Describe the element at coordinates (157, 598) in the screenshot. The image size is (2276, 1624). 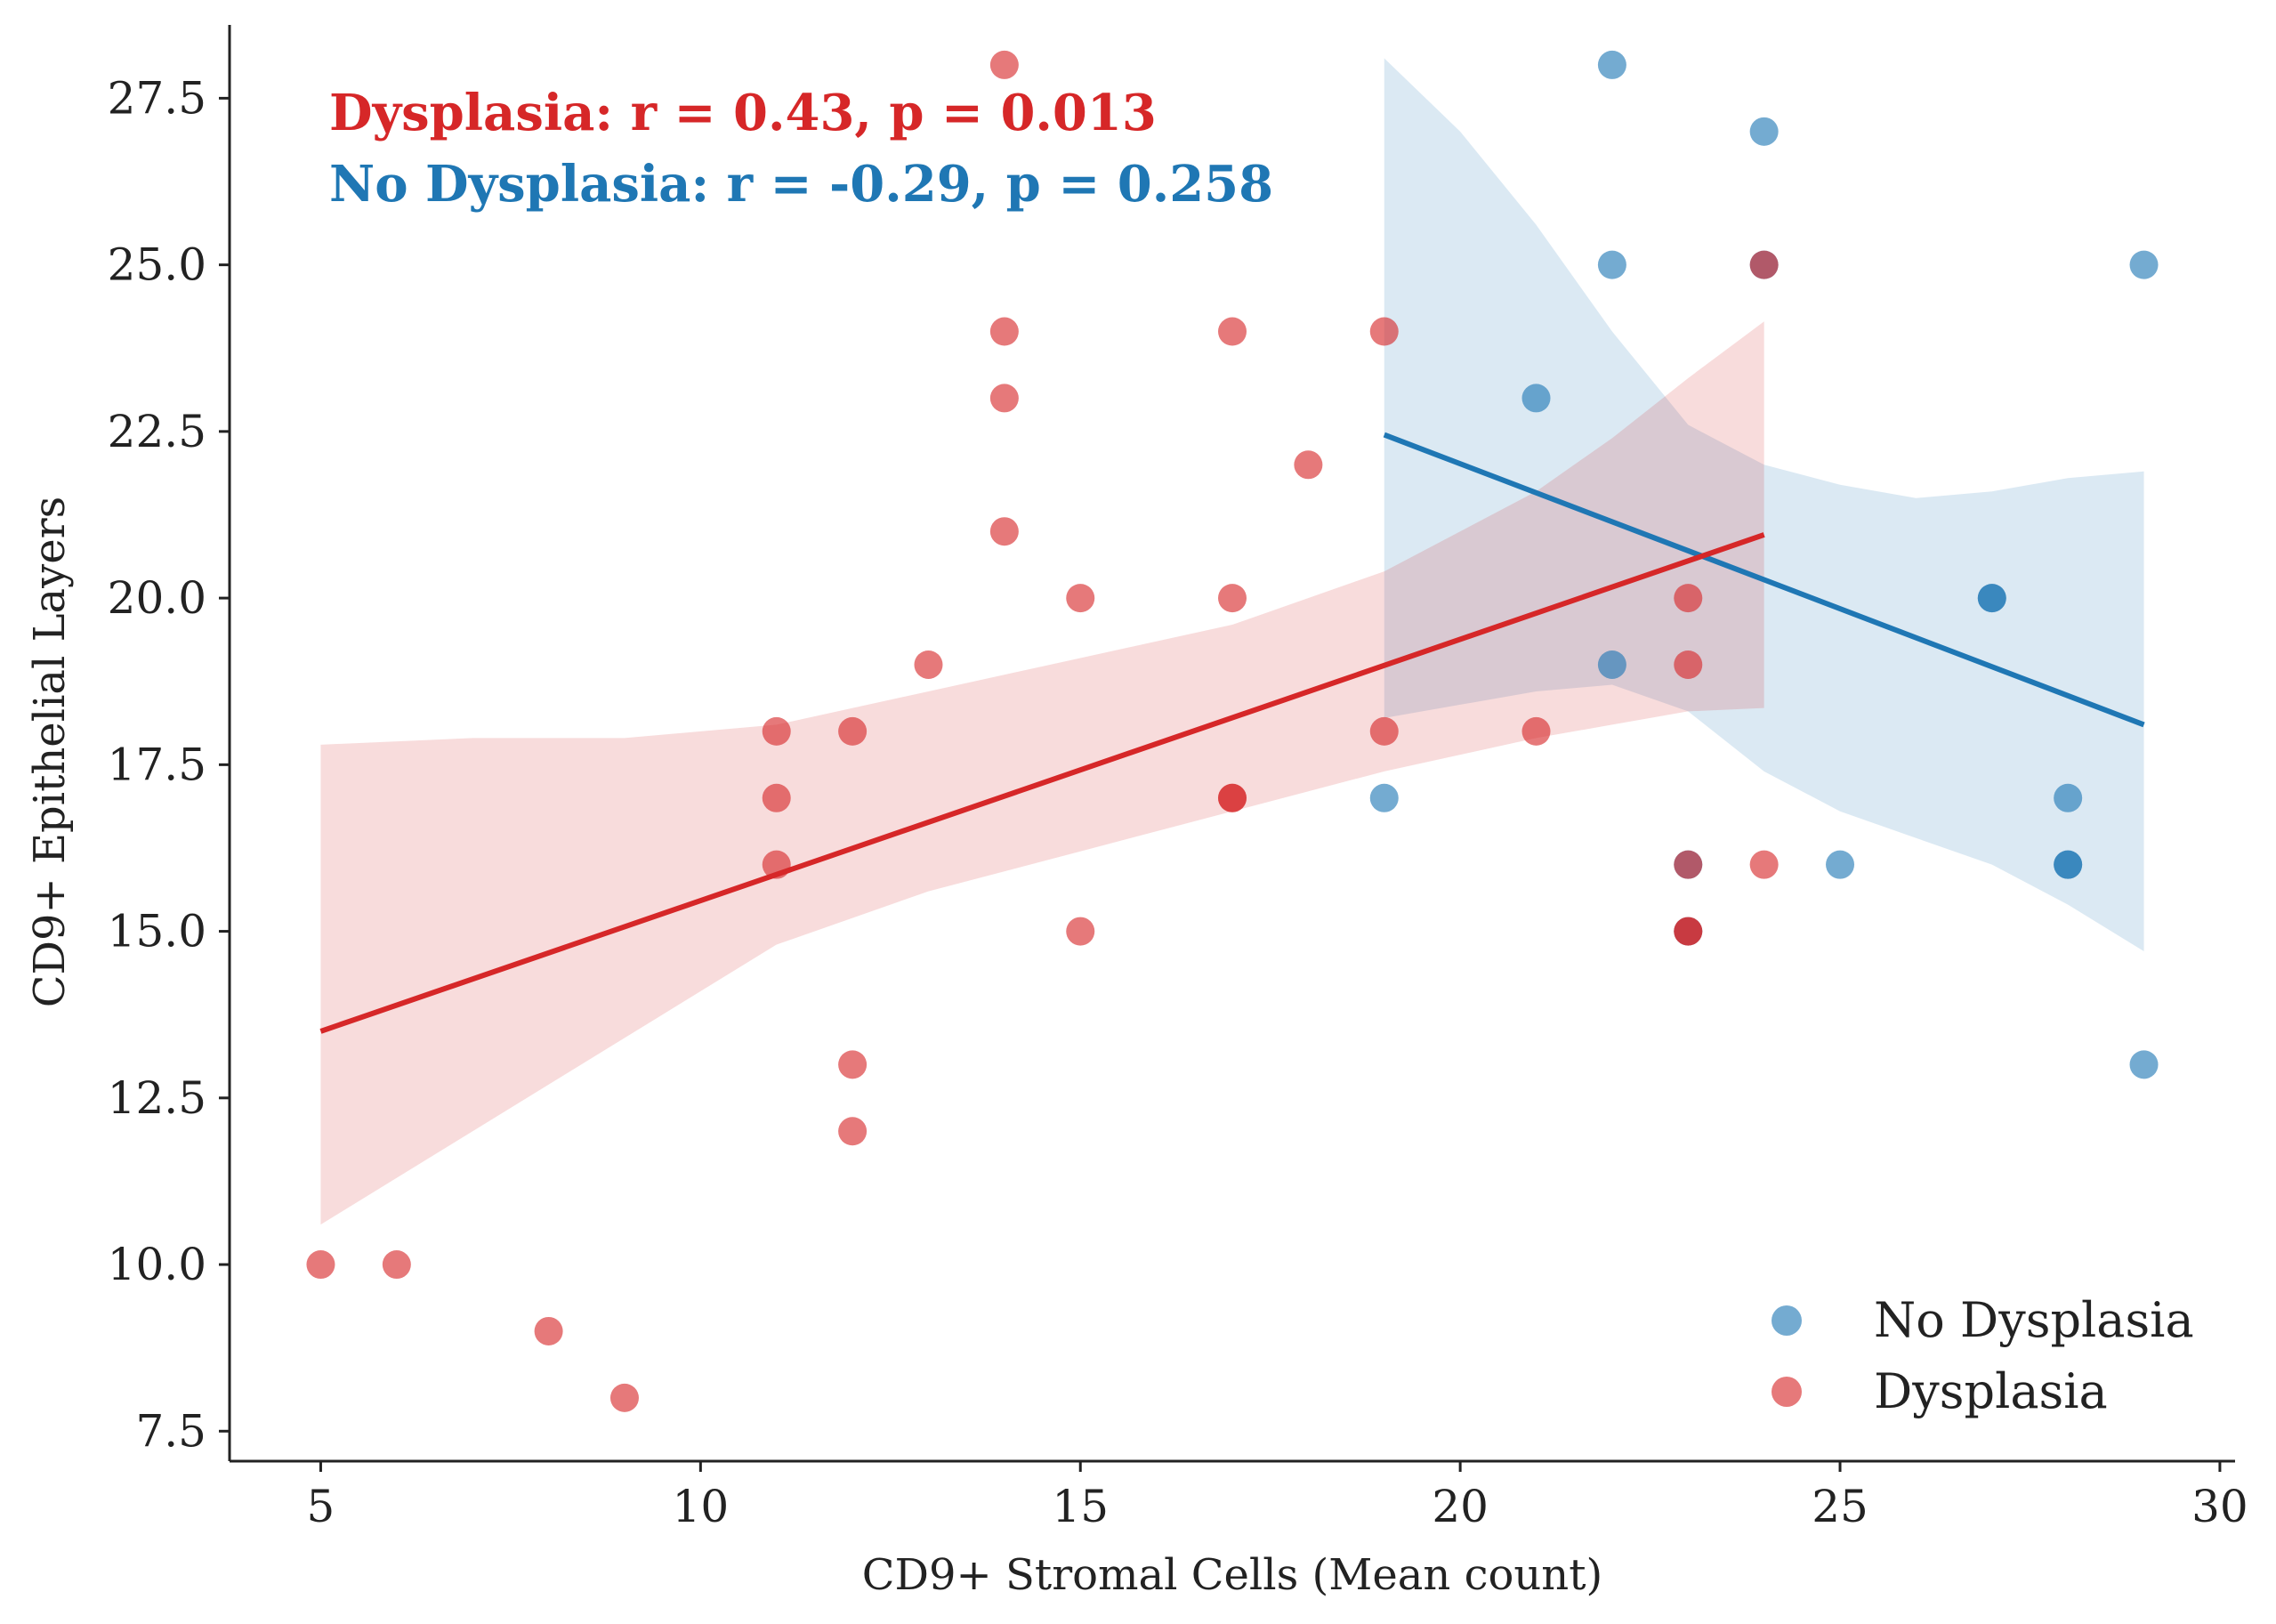
I see `y-tick-label: 20.0` at that location.